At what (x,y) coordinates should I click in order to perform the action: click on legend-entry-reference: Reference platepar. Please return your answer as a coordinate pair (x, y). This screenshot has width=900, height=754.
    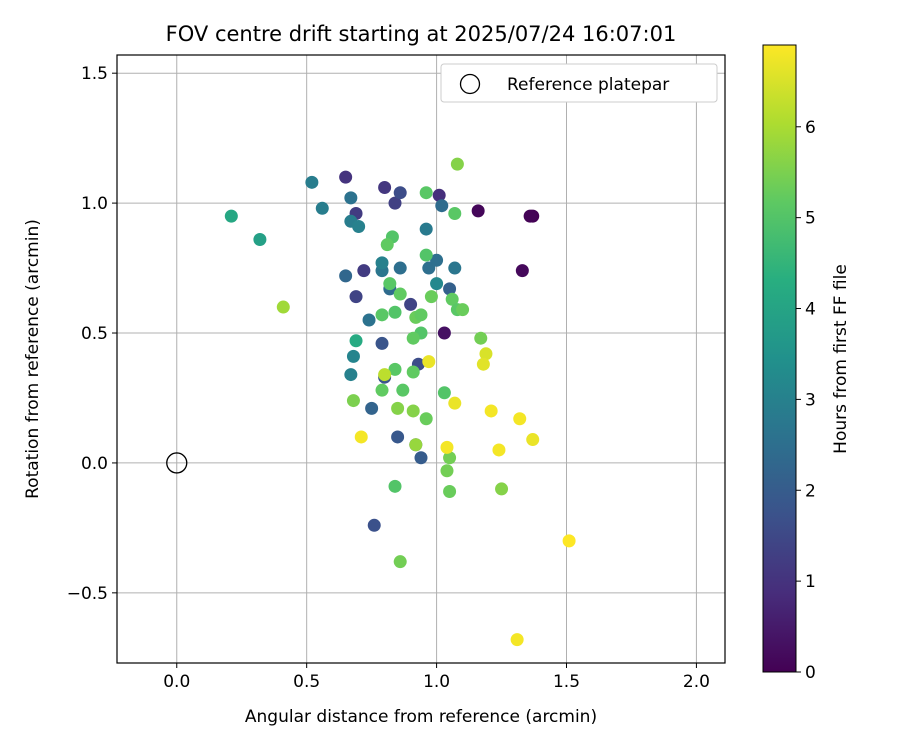
    Looking at the image, I should click on (588, 85).